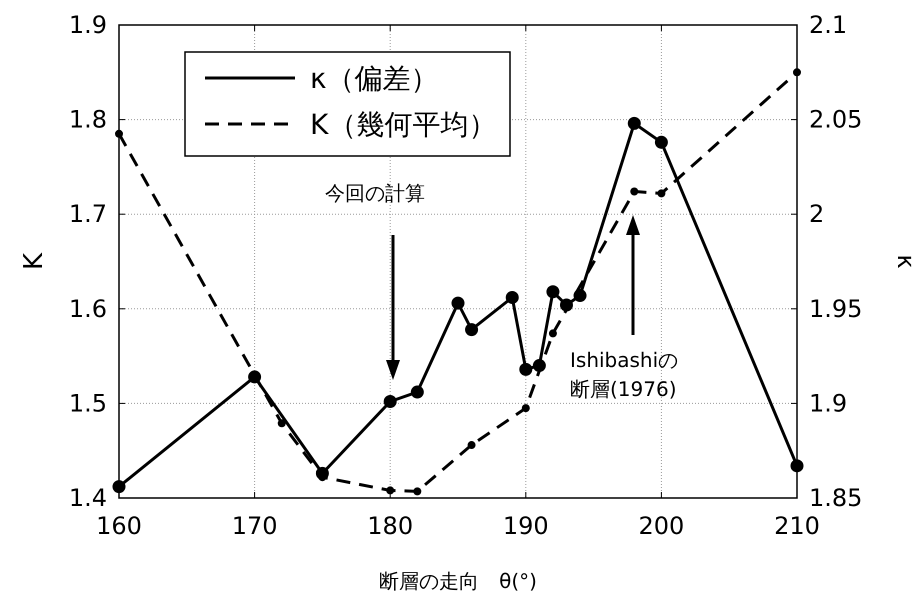 The height and width of the screenshot is (600, 918). What do you see at coordinates (525, 526) in the screenshot?
I see `x-tick-label: 190` at bounding box center [525, 526].